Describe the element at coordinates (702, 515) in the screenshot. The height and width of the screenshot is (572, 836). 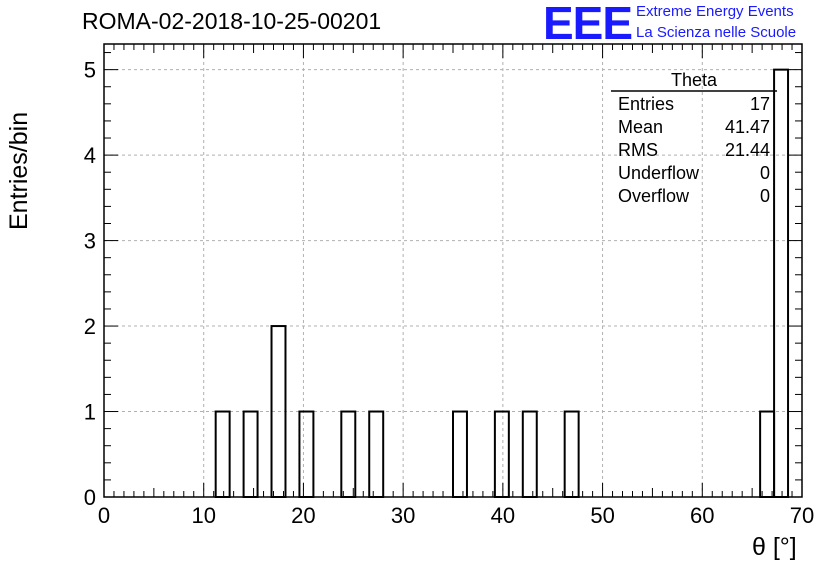
I see `x-tick-label: 60` at that location.